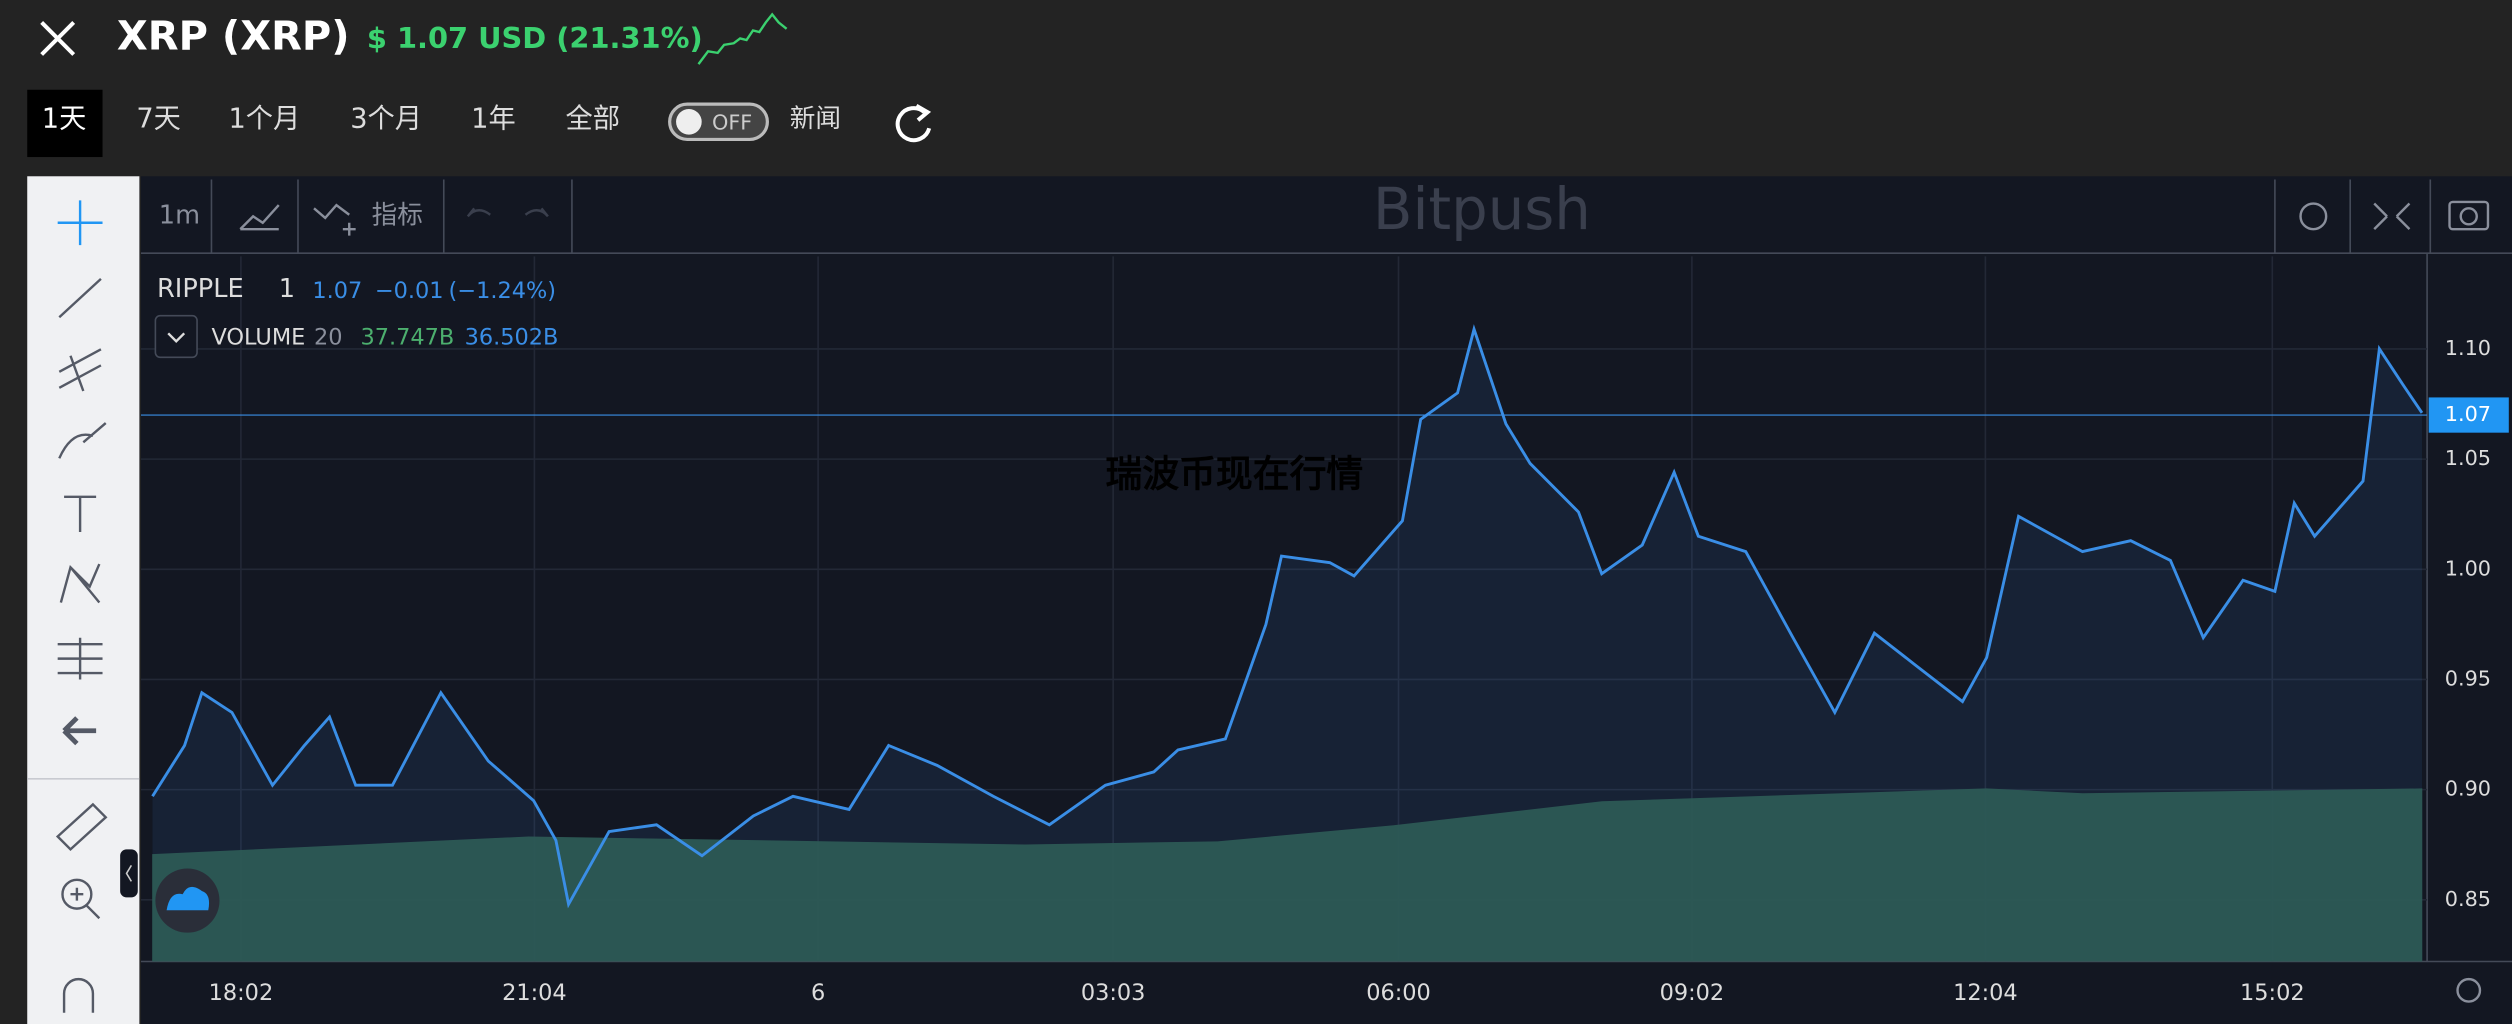  I want to click on y-tick-label: 1.10, so click(2468, 348).